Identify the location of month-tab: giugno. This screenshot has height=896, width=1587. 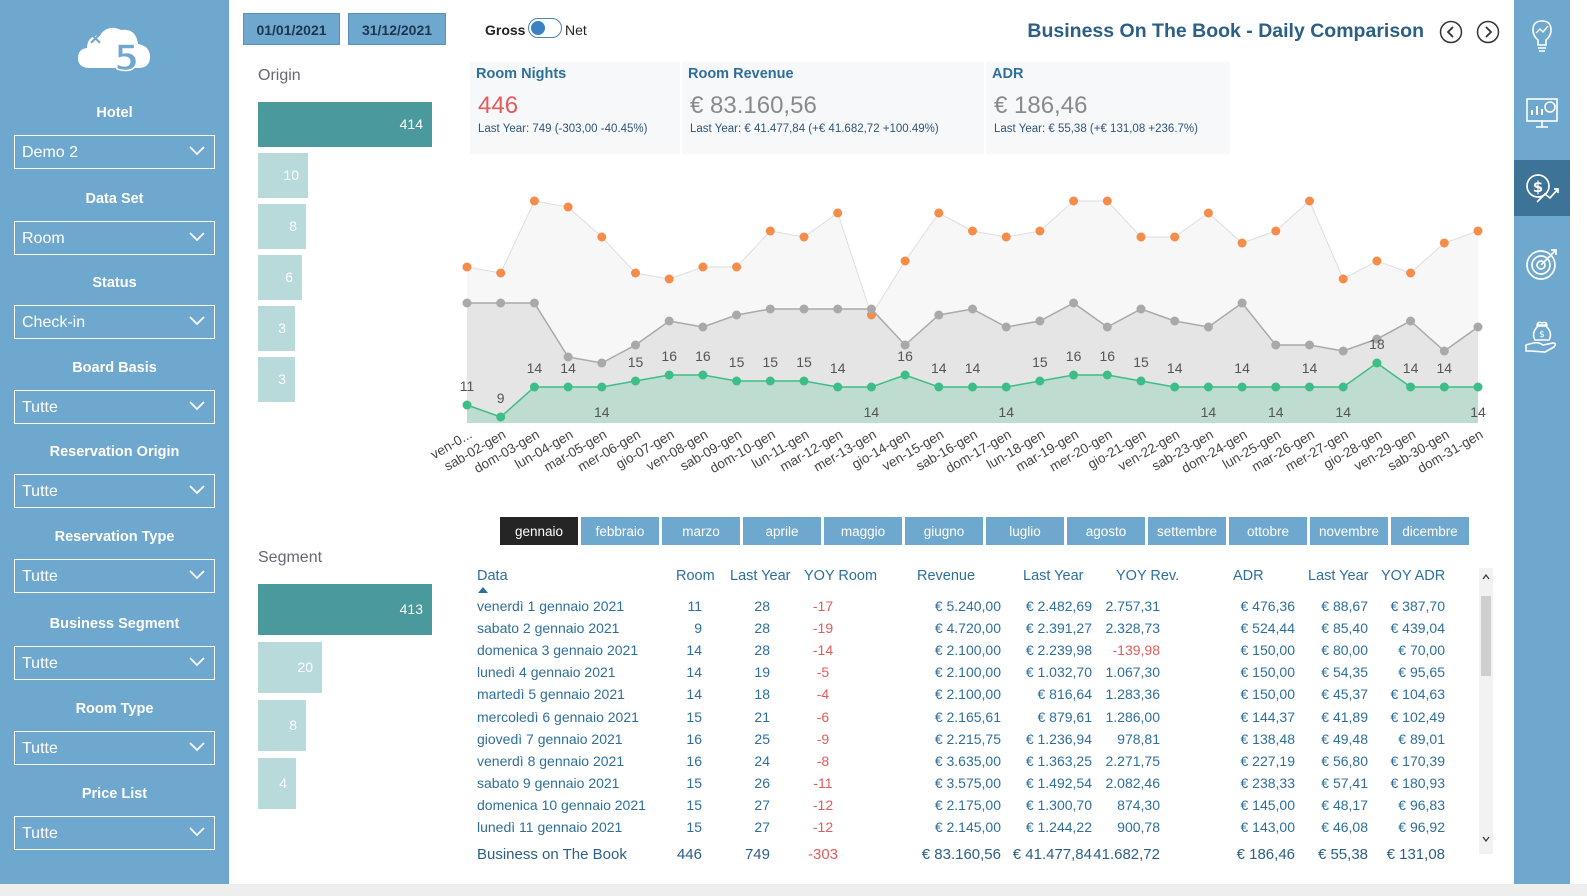
(944, 531).